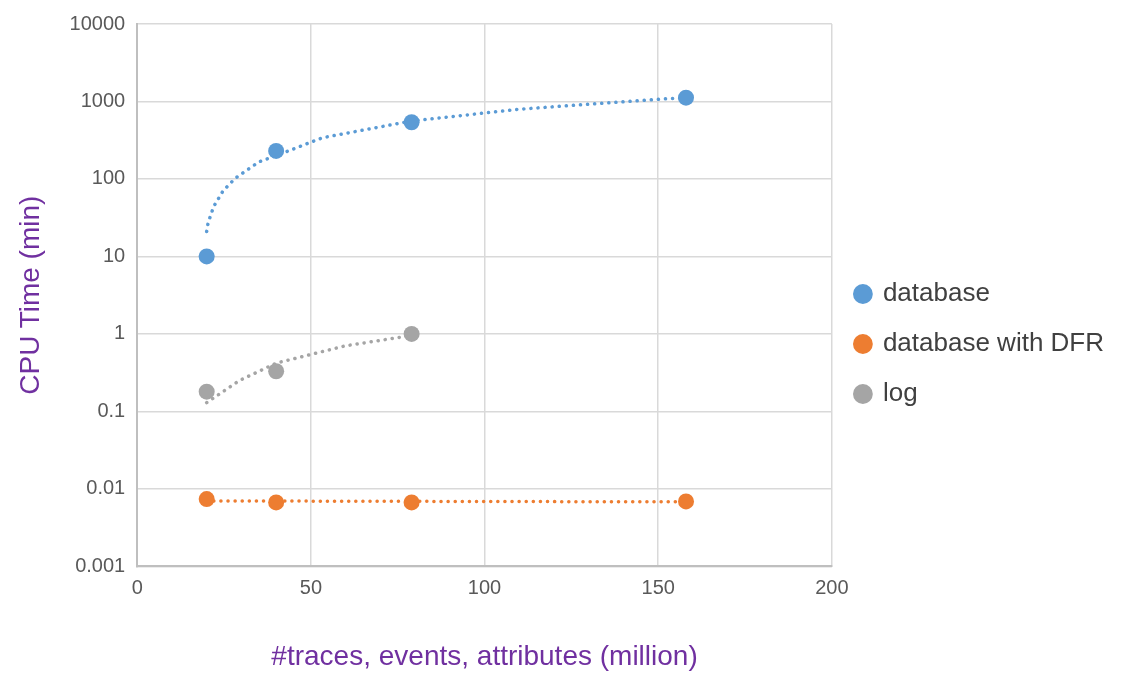 The height and width of the screenshot is (688, 1124). What do you see at coordinates (103, 100) in the screenshot?
I see `y-tick-label: 1000` at bounding box center [103, 100].